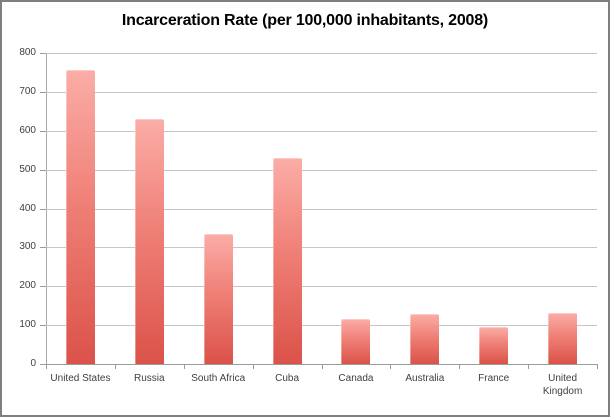  What do you see at coordinates (287, 378) in the screenshot?
I see `x-axis-label: Cuba` at bounding box center [287, 378].